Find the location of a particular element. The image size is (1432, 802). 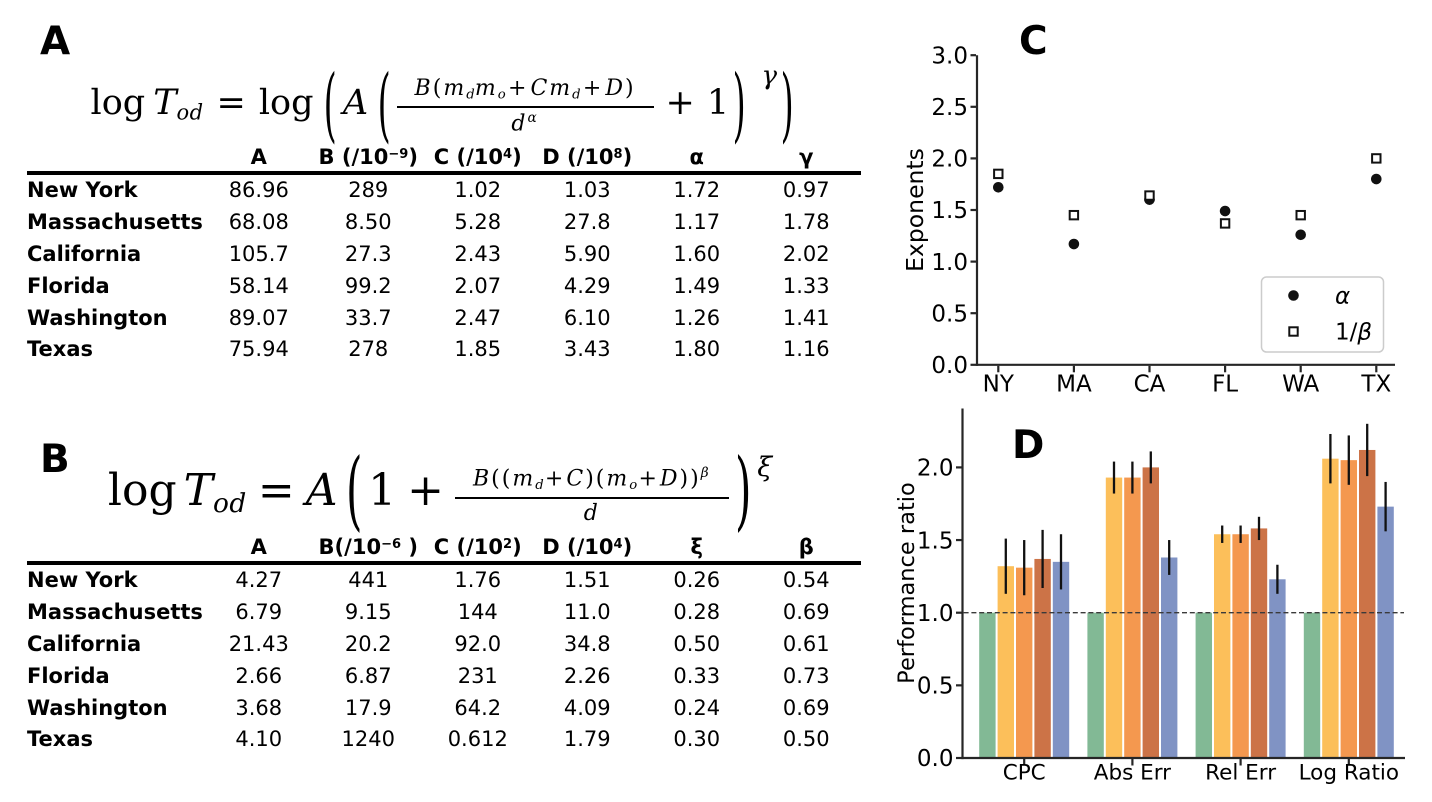

bar-orange-light is located at coordinates (1005, 662).